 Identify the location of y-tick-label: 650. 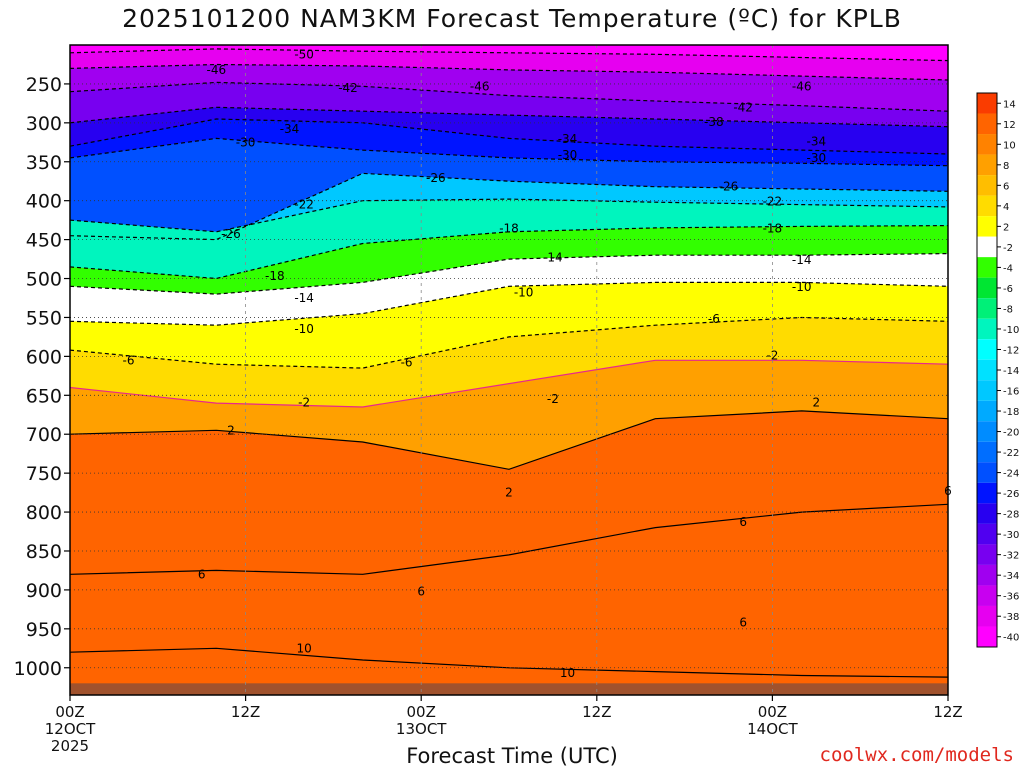
(44, 396).